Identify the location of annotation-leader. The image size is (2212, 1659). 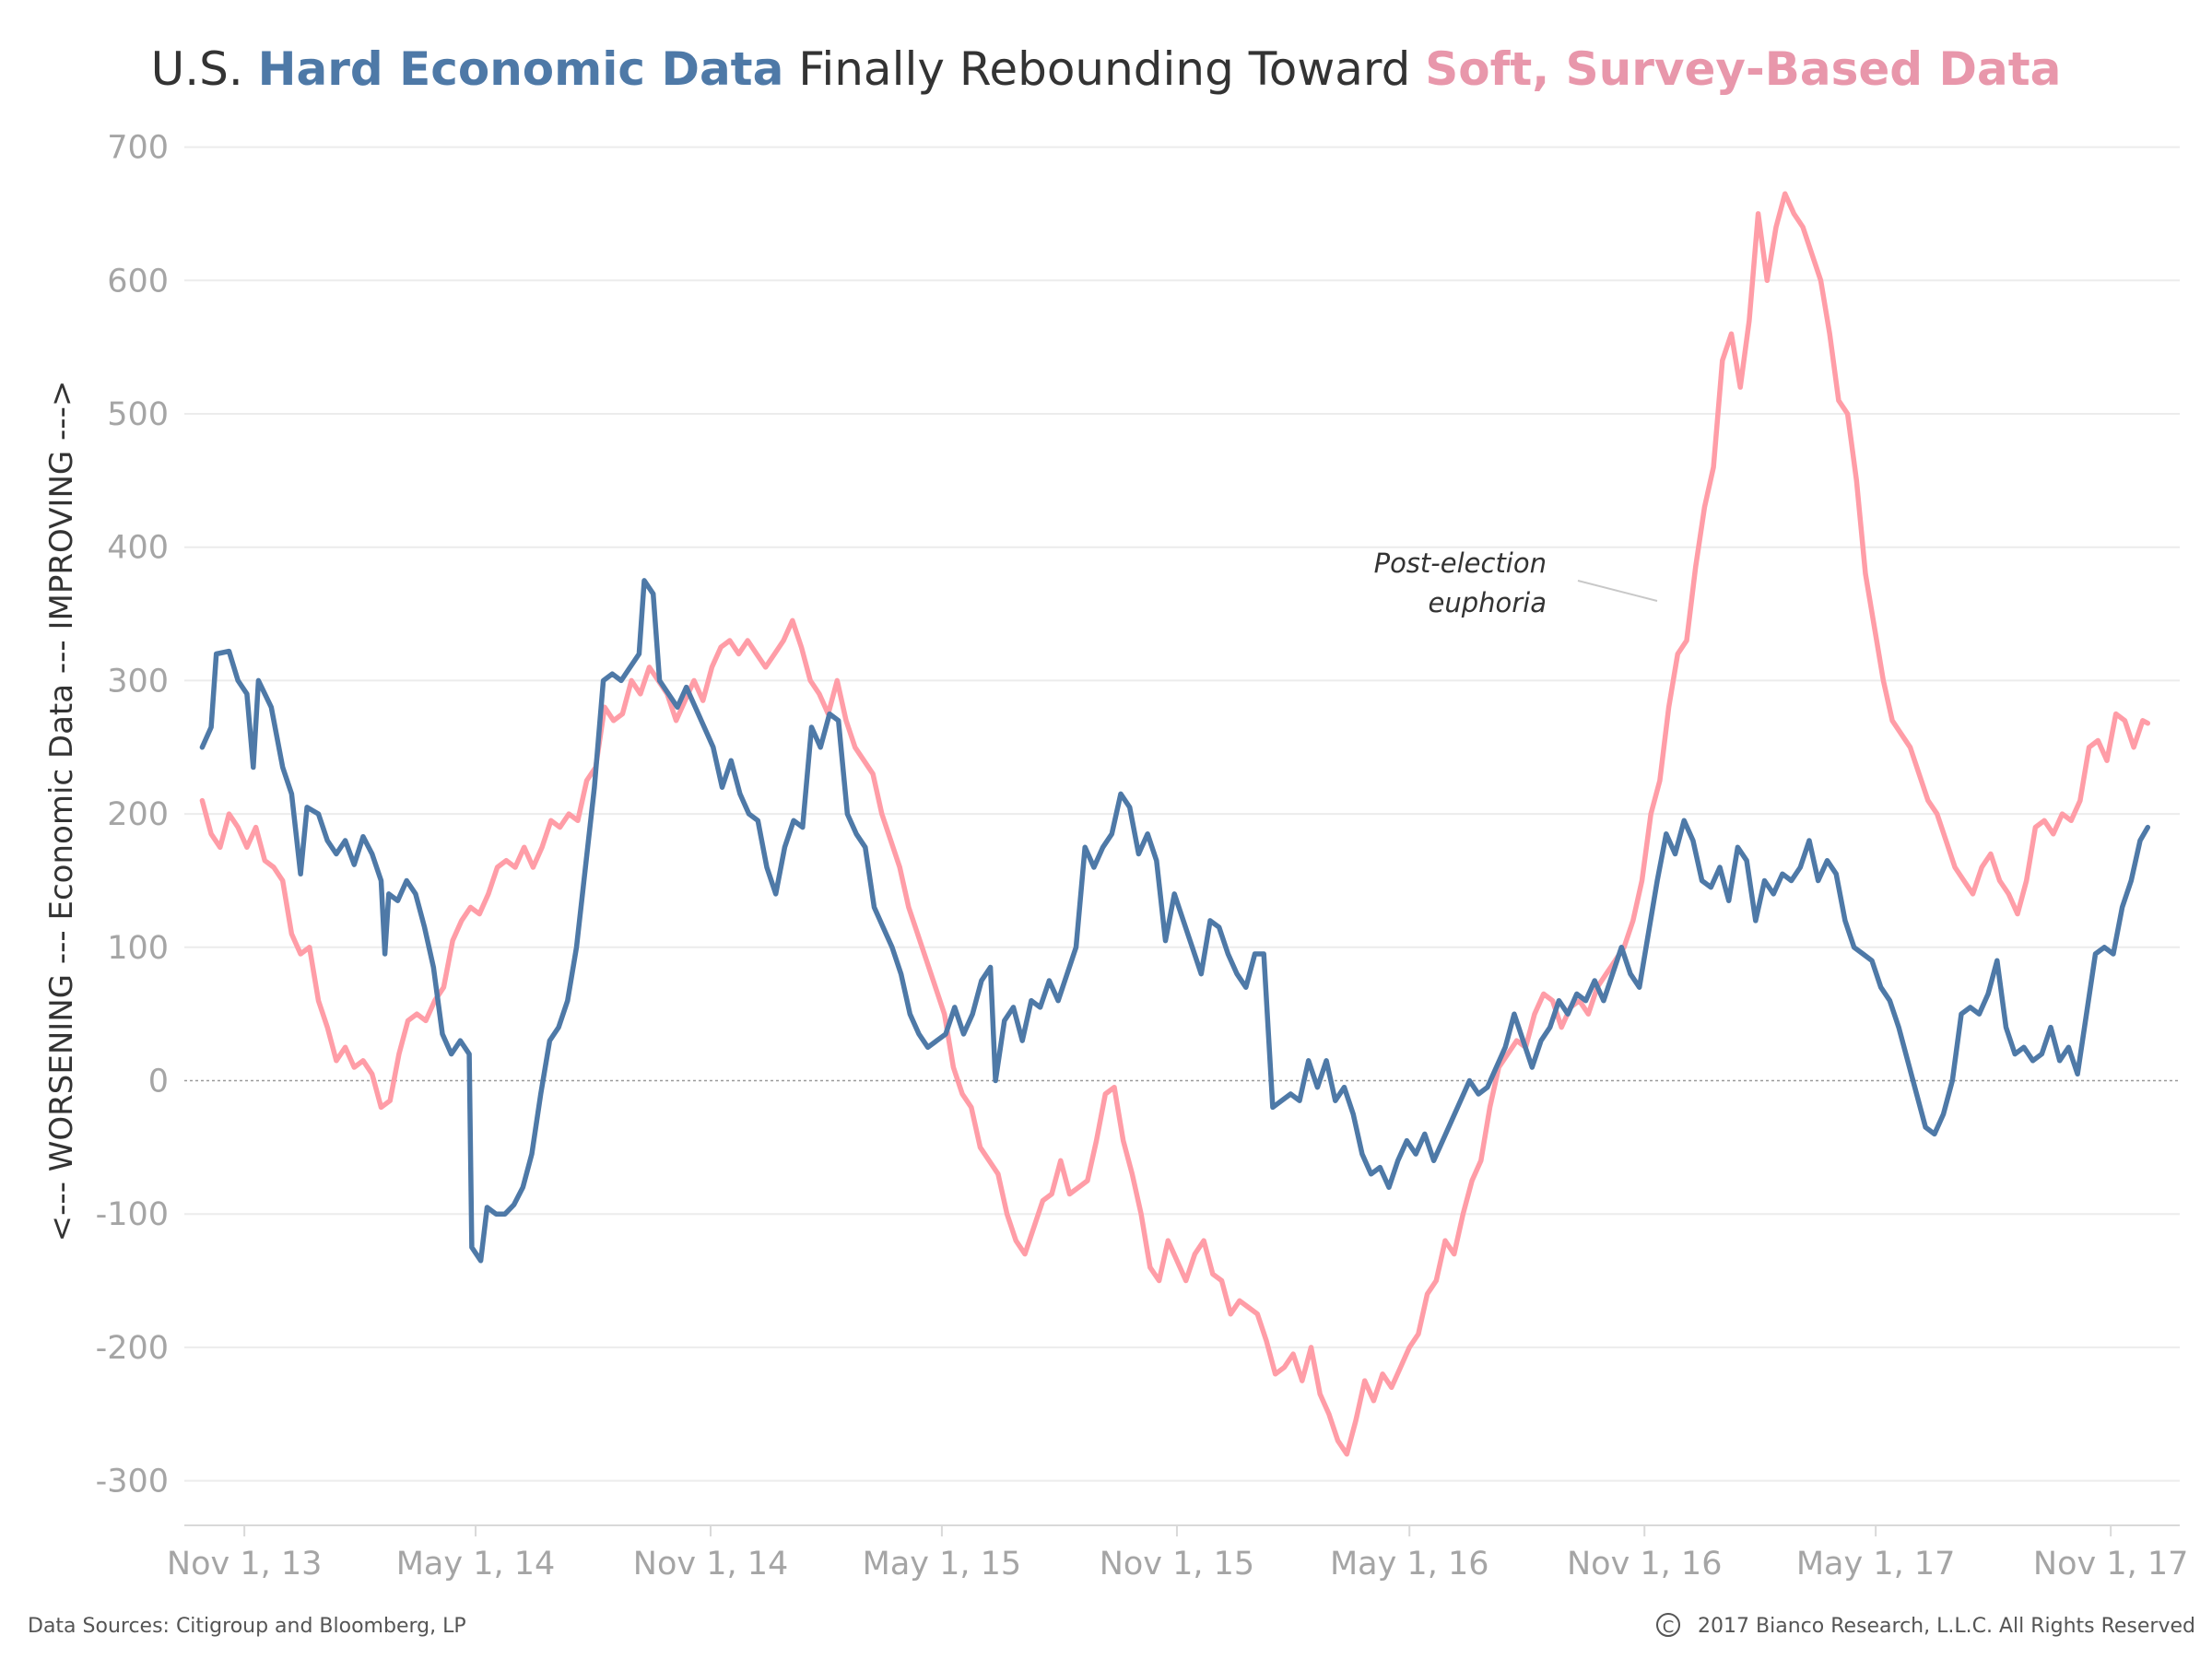
(1617, 591).